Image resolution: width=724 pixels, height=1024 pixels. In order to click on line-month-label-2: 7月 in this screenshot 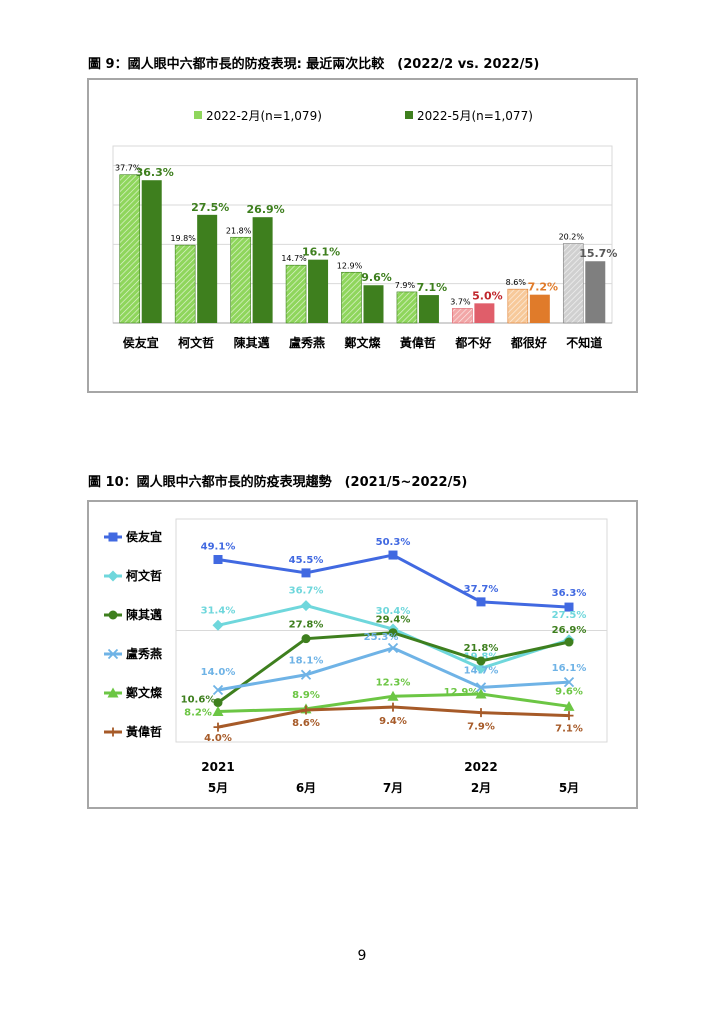, I will do `click(393, 788)`.